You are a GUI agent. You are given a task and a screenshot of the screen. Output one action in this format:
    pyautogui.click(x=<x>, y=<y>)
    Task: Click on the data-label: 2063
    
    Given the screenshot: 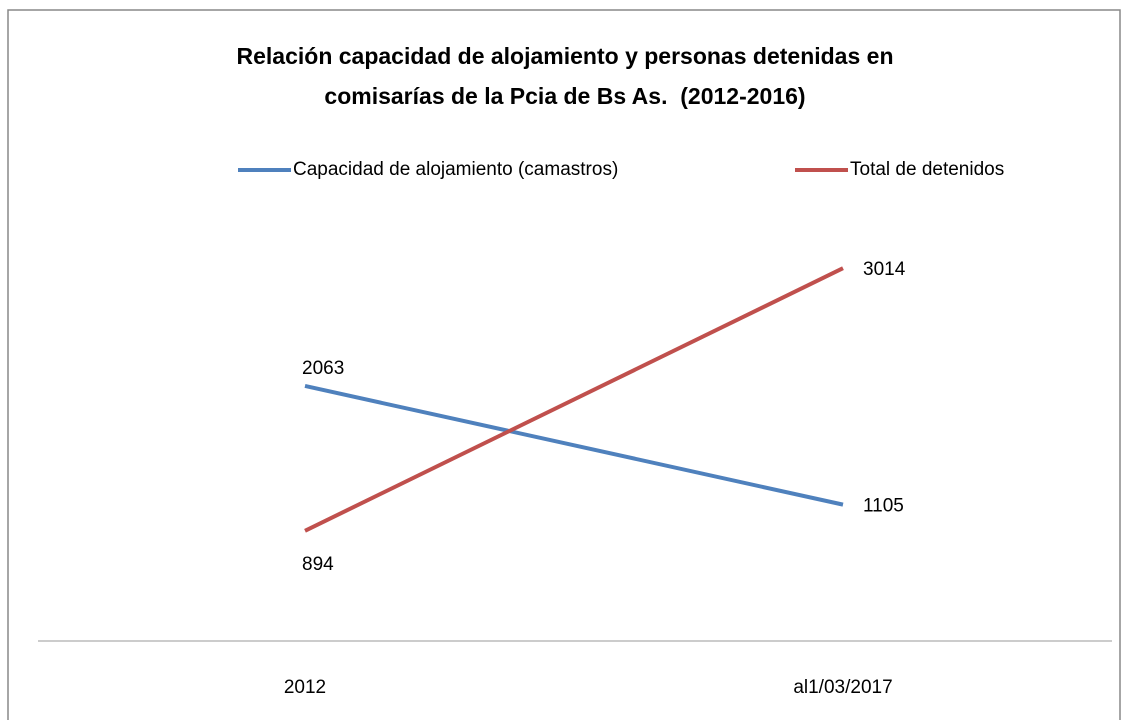 What is the action you would take?
    pyautogui.click(x=323, y=368)
    